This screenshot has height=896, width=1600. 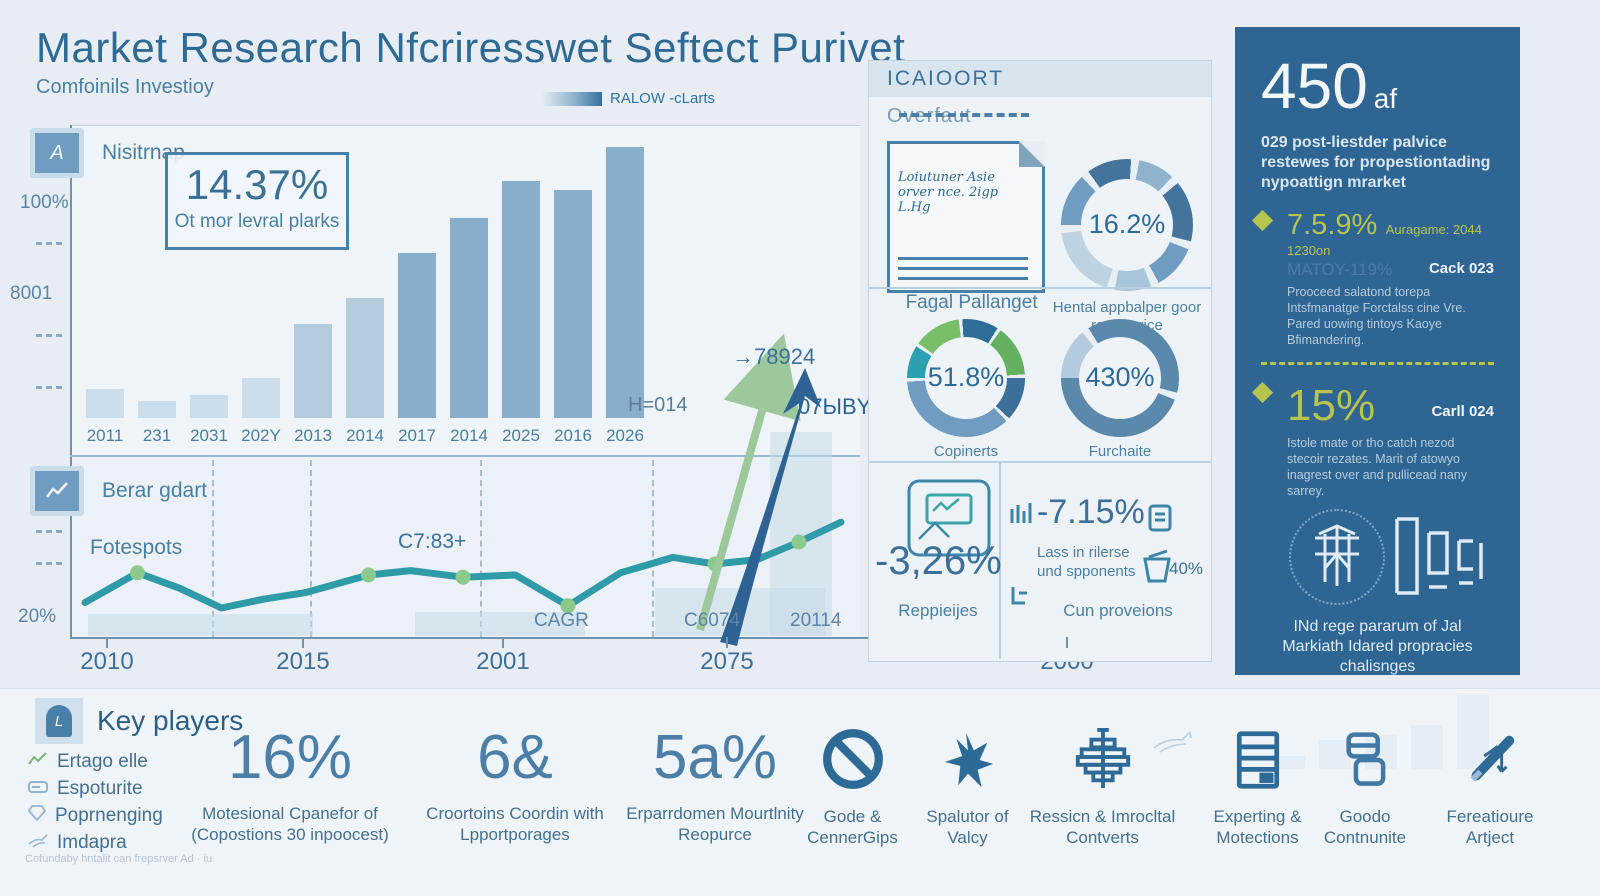 I want to click on bar-panel-label: Nisitrnap, so click(x=143, y=152).